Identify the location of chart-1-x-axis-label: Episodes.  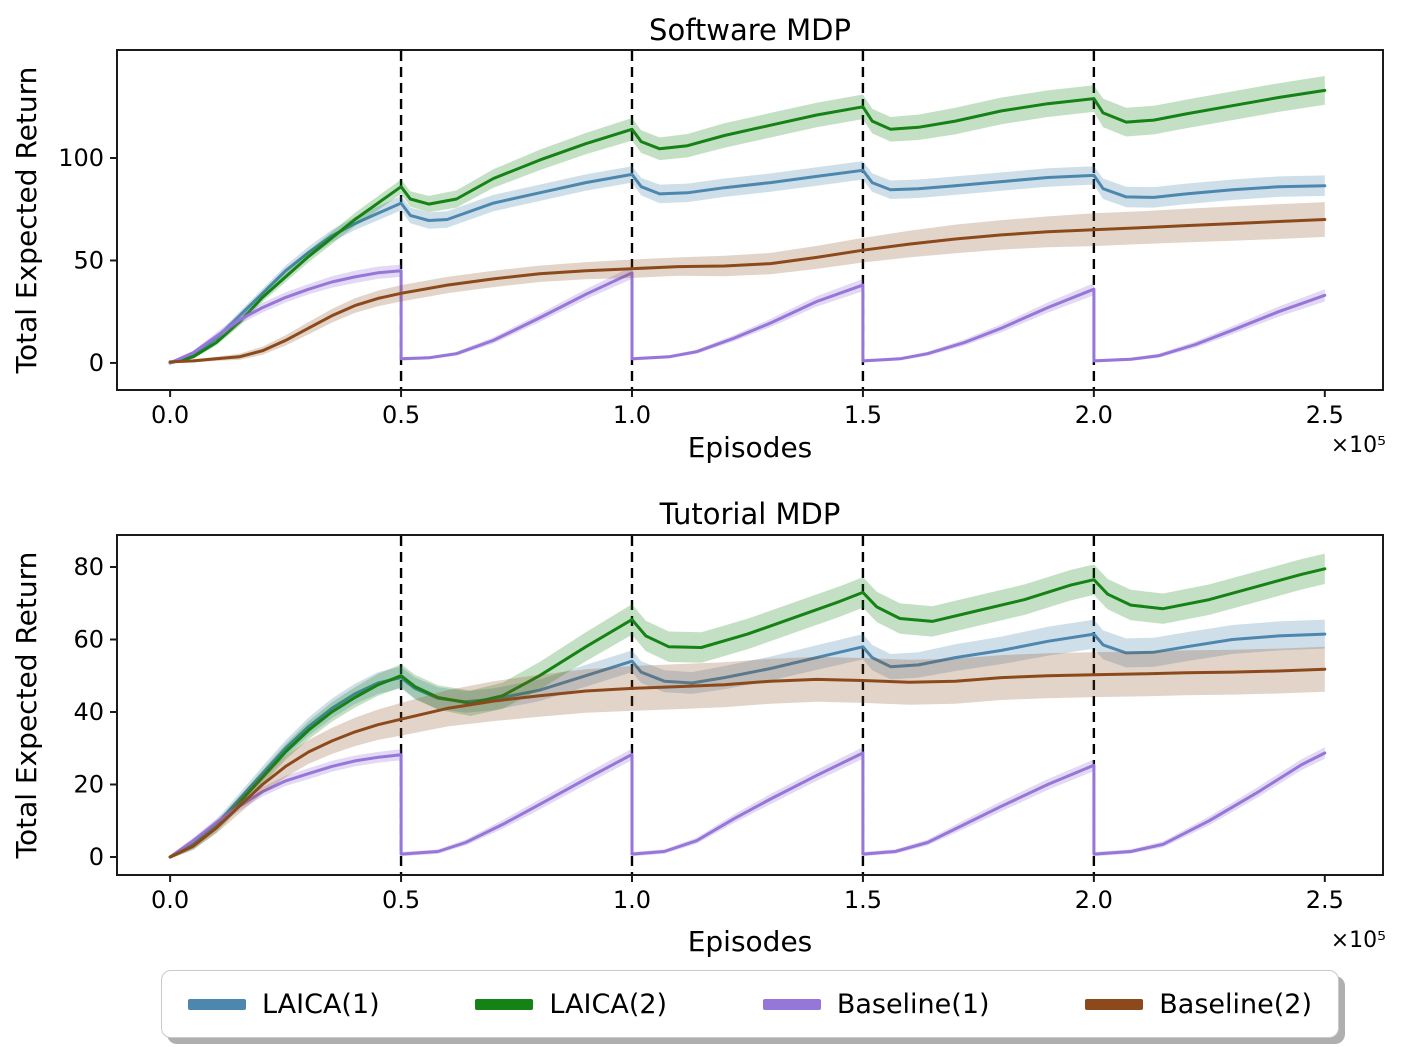
(750, 941).